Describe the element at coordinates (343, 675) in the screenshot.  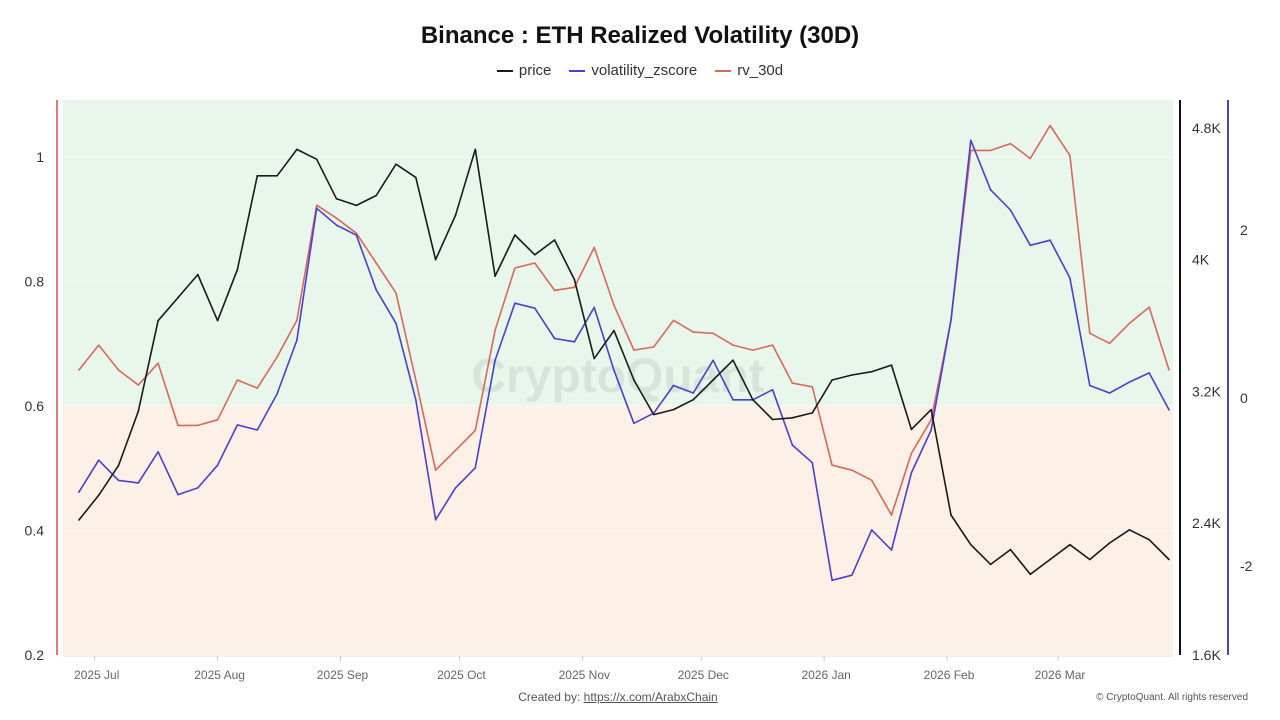
I see `x-tick-label: 2025 Sep` at that location.